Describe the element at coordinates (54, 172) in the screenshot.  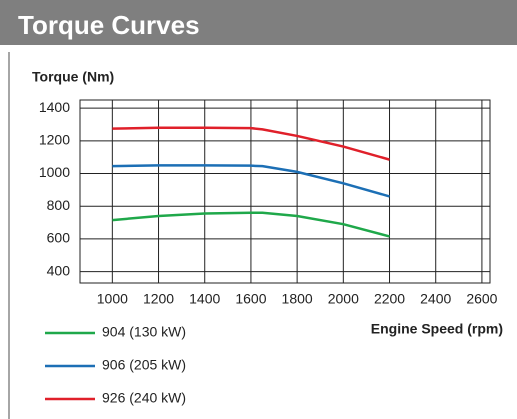
I see `y-tick-label: 1000` at that location.